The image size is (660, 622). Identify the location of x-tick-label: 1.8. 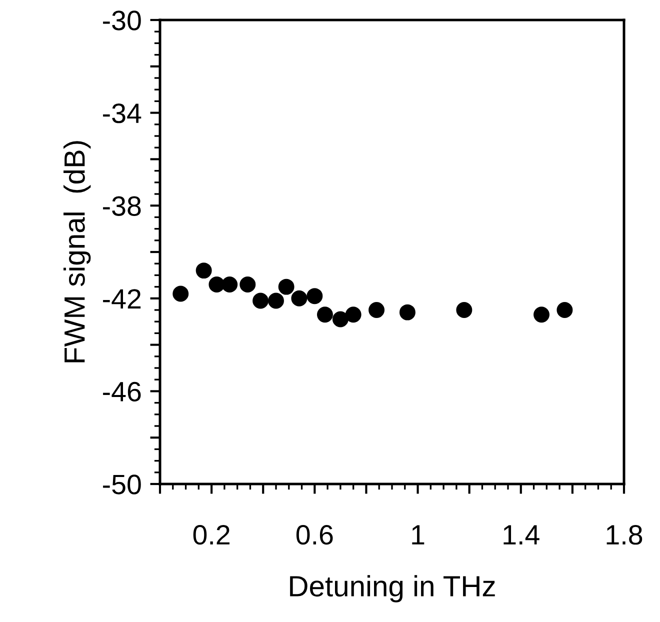
(624, 535).